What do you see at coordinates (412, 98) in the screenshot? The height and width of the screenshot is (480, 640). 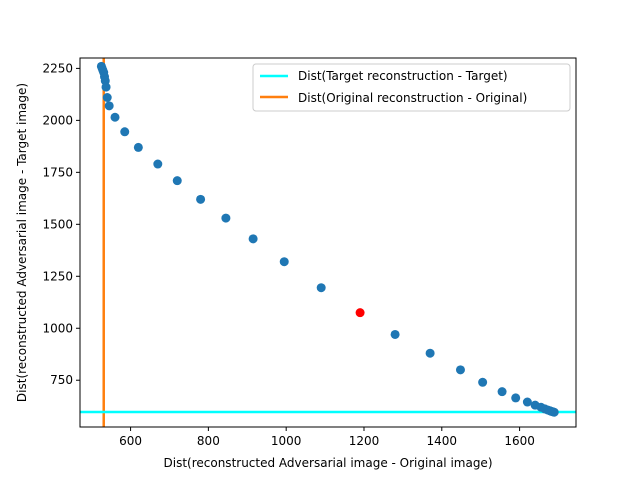 I see `legend-label-original: Dist(Original reconstruction - Original)` at bounding box center [412, 98].